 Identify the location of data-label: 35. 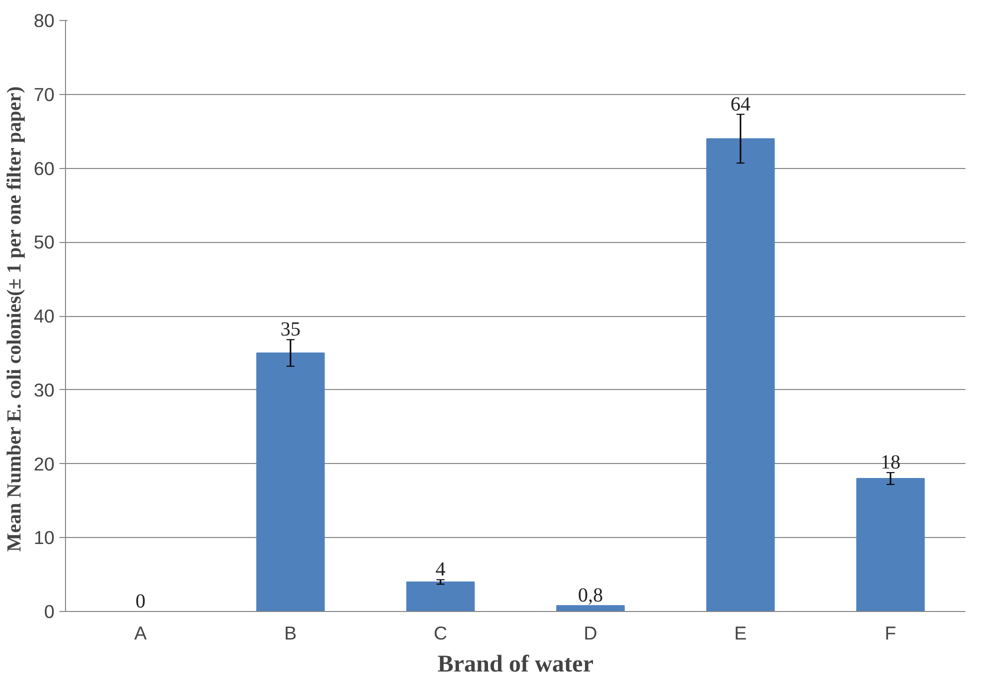
(290, 329).